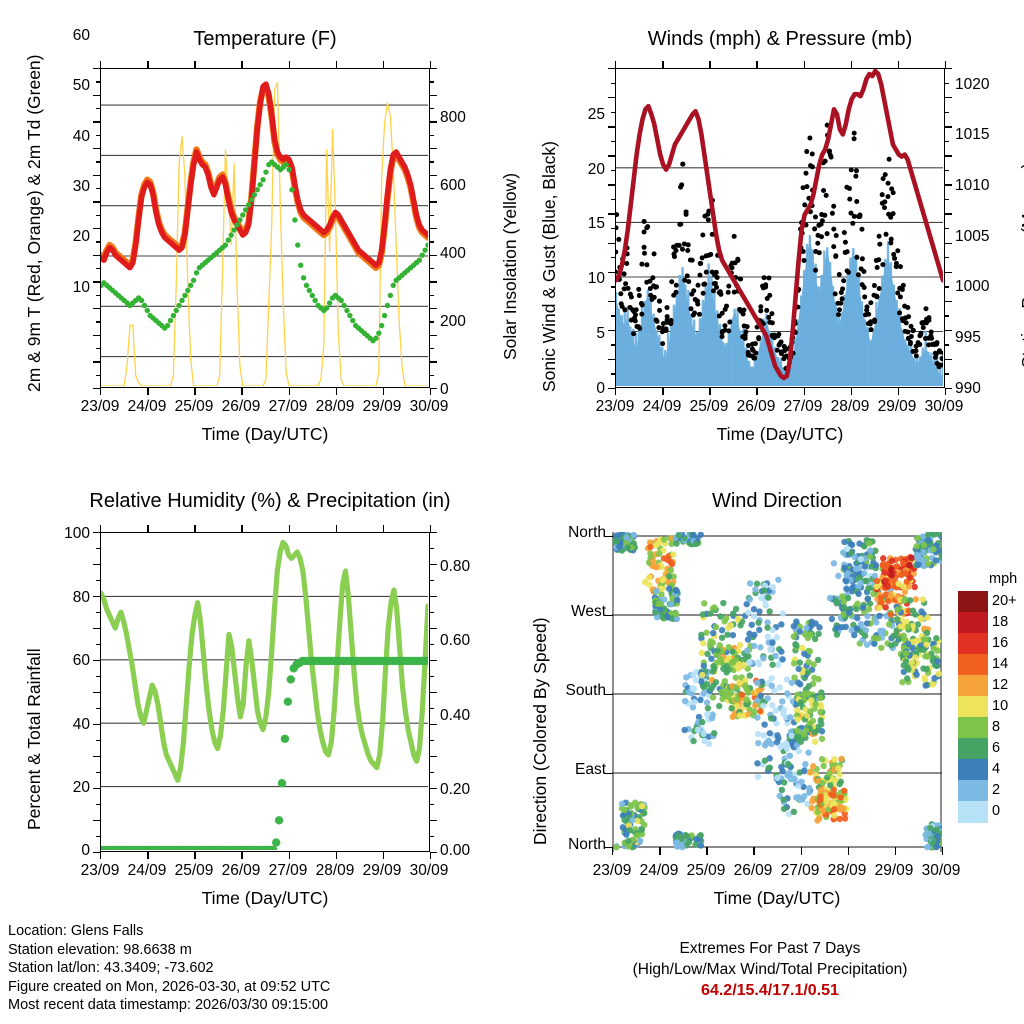  What do you see at coordinates (429, 870) in the screenshot?
I see `hum-xtick-7: 30/09` at bounding box center [429, 870].